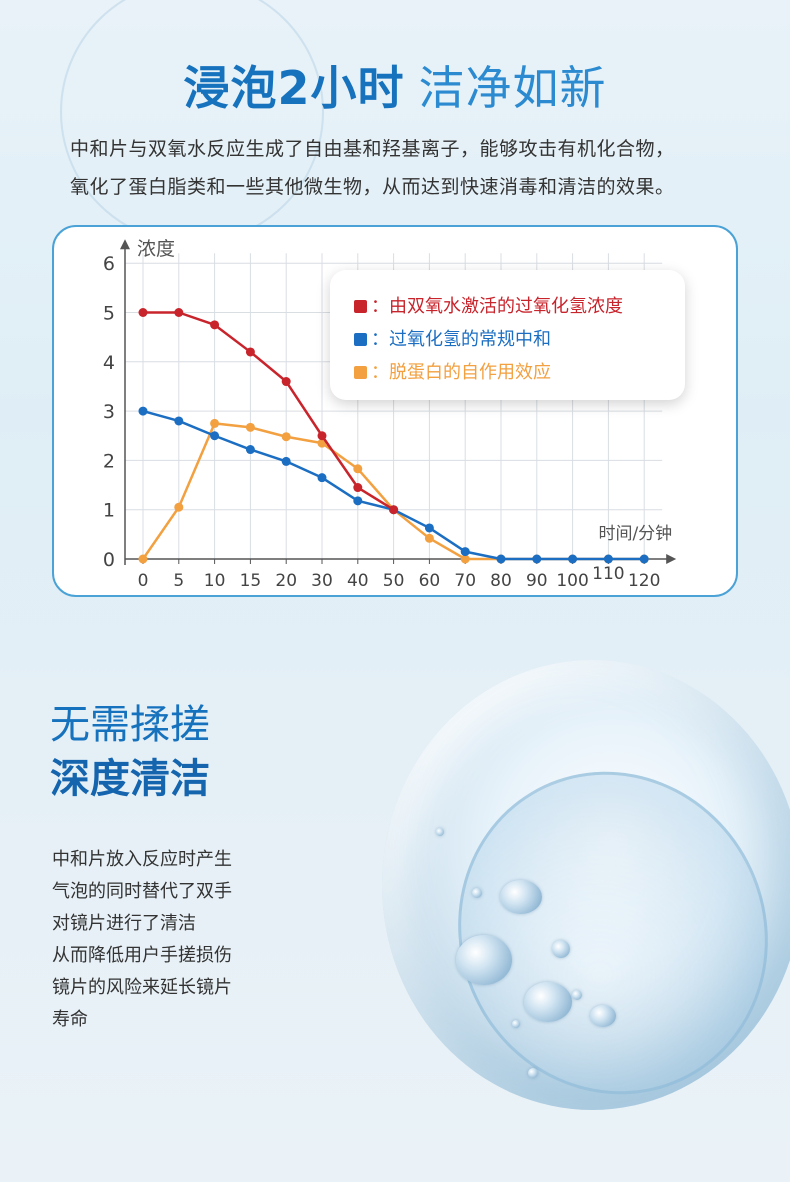 The image size is (790, 1182). I want to click on y-tick-label: 6, so click(109, 264).